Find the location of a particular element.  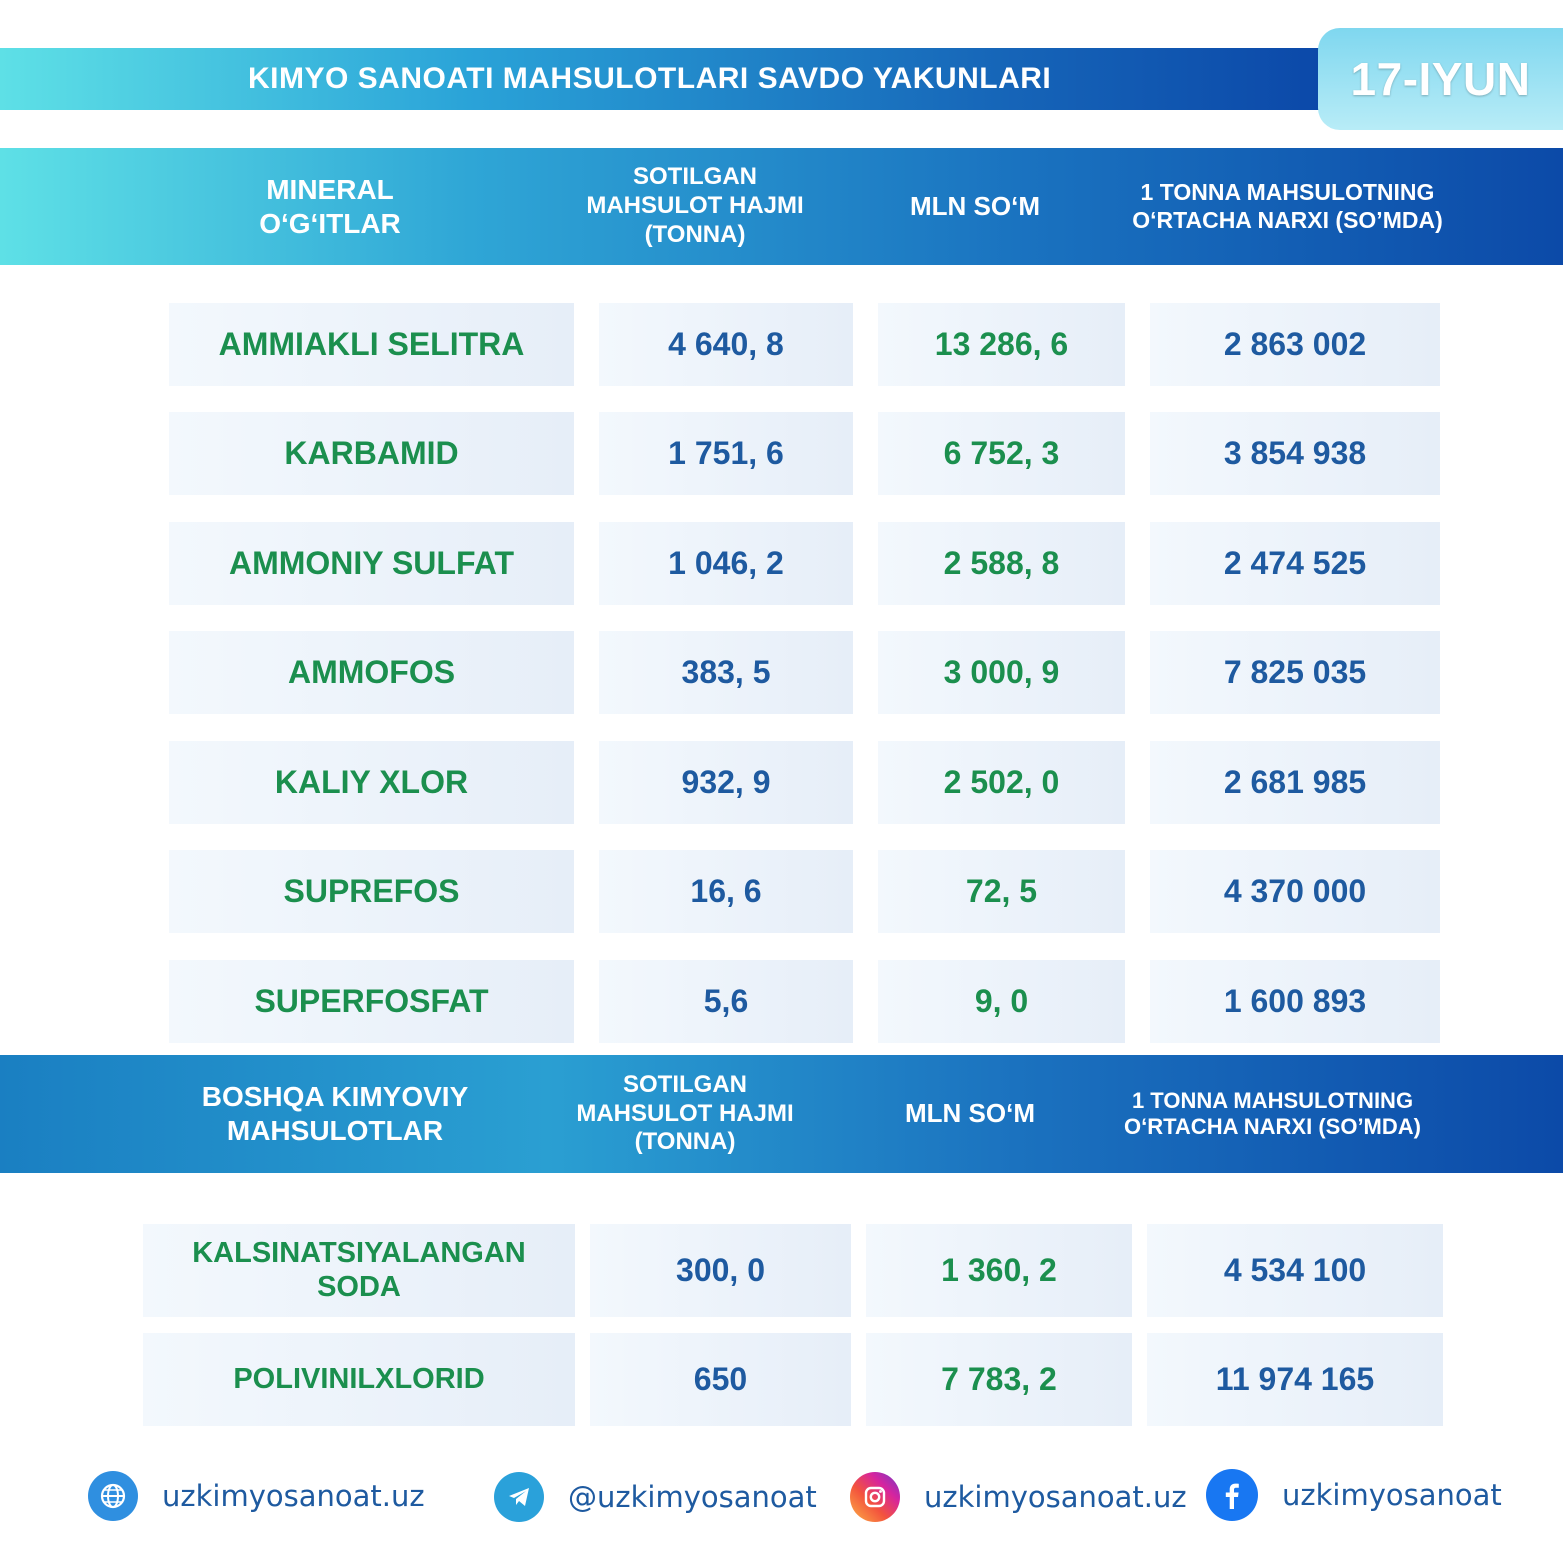

telegram-link: @uzkimyosanoat is located at coordinates (655, 1497).